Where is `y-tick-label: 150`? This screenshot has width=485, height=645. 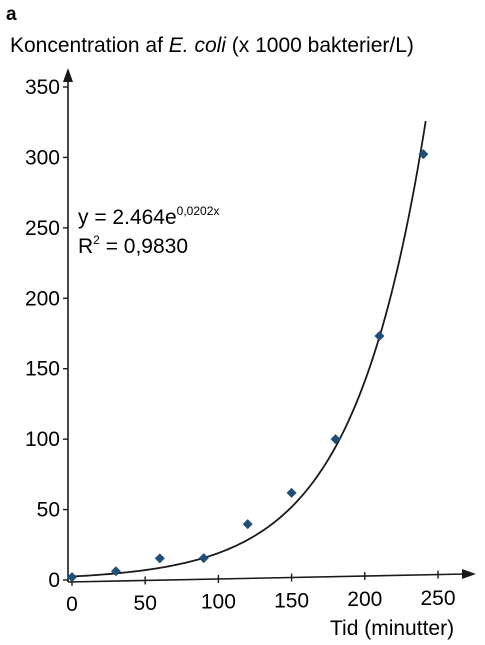
y-tick-label: 150 is located at coordinates (42, 369).